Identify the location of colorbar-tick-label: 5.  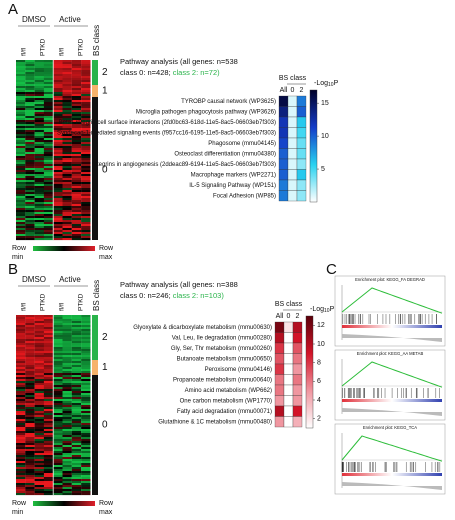
(323, 169).